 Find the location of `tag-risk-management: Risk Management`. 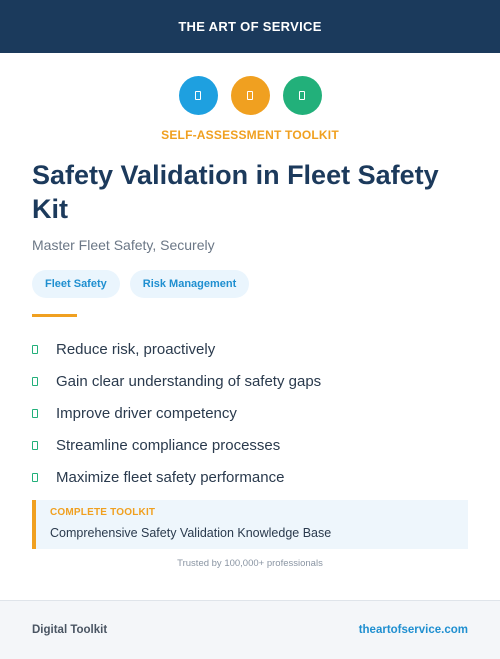

tag-risk-management: Risk Management is located at coordinates (189, 284).